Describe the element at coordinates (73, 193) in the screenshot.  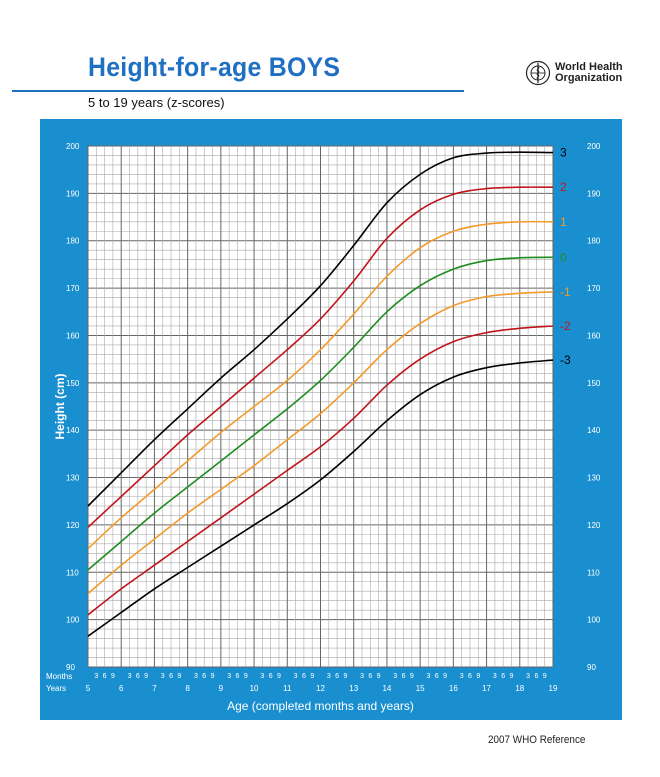
I see `y-tick-label-left: 190` at that location.